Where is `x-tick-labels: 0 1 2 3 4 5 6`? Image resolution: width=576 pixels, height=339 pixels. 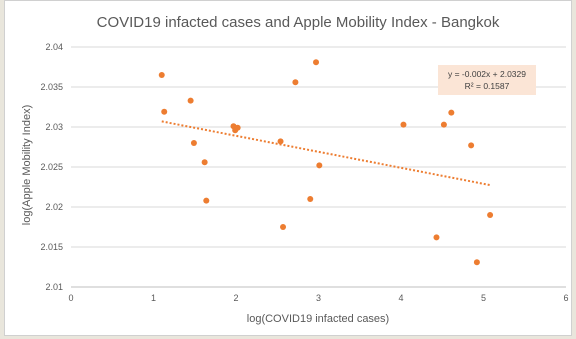 x-tick-labels: 0 1 2 3 4 5 6 is located at coordinates (318, 298).